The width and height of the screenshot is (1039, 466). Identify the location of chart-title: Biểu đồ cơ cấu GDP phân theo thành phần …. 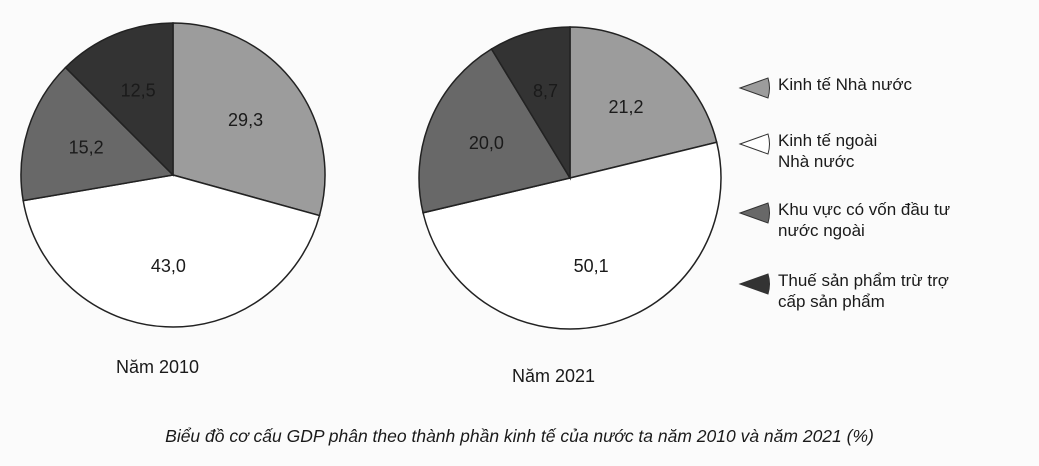
(519, 436).